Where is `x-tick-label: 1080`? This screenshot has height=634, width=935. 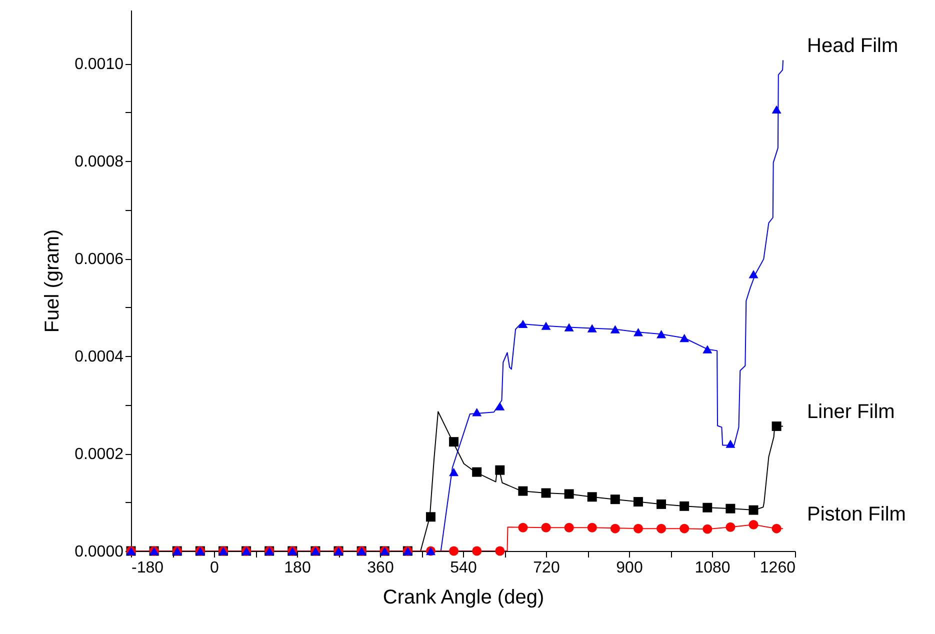
x-tick-label: 1080 is located at coordinates (712, 568).